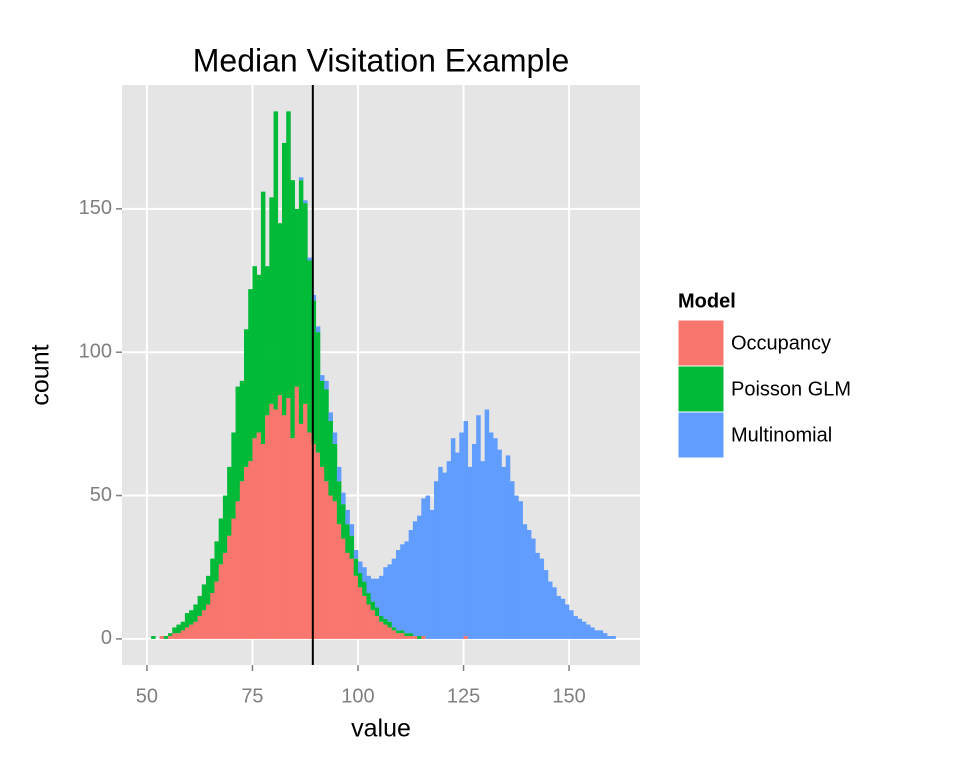 Image resolution: width=960 pixels, height=773 pixels. What do you see at coordinates (381, 60) in the screenshot?
I see `chart-title: Median Visitation Example` at bounding box center [381, 60].